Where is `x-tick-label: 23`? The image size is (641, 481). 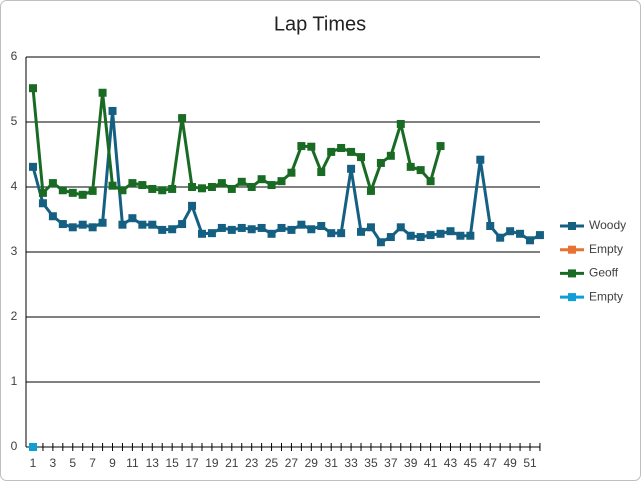
x-tick-label: 23 is located at coordinates (252, 463).